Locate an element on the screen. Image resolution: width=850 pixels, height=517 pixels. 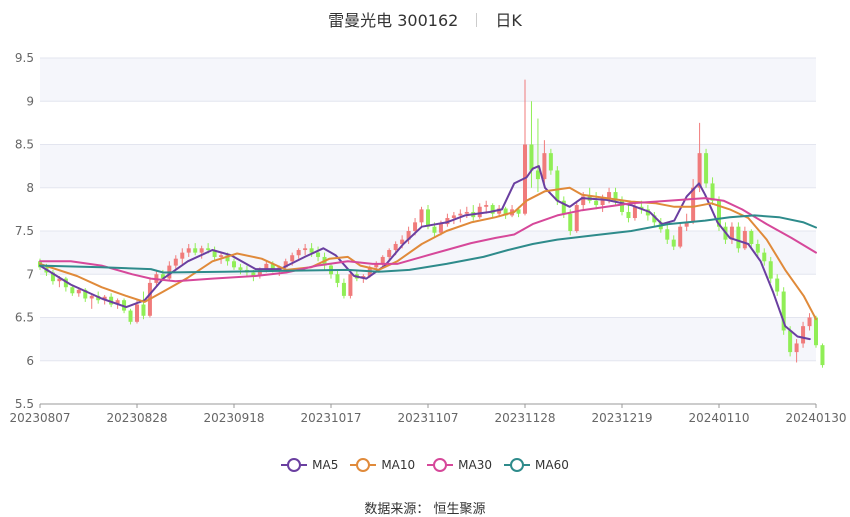
legend-label: MA10 is located at coordinates (398, 465).